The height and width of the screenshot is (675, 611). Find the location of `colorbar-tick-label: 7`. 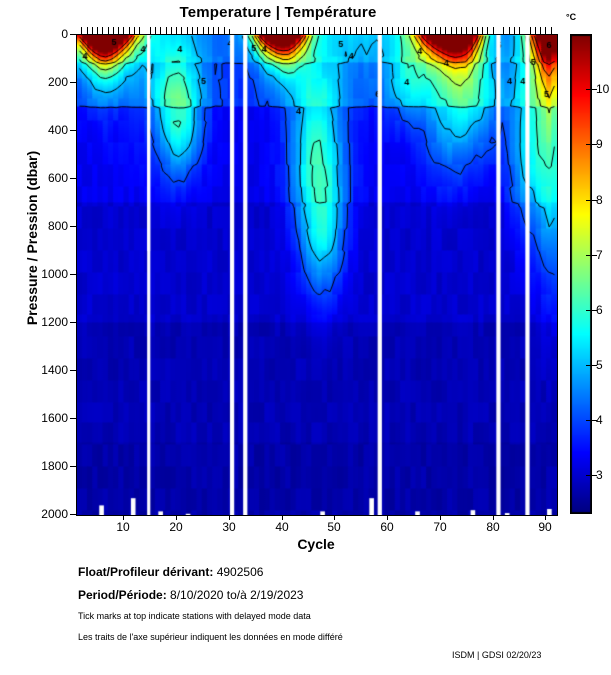

colorbar-tick-label: 7 is located at coordinates (599, 255).